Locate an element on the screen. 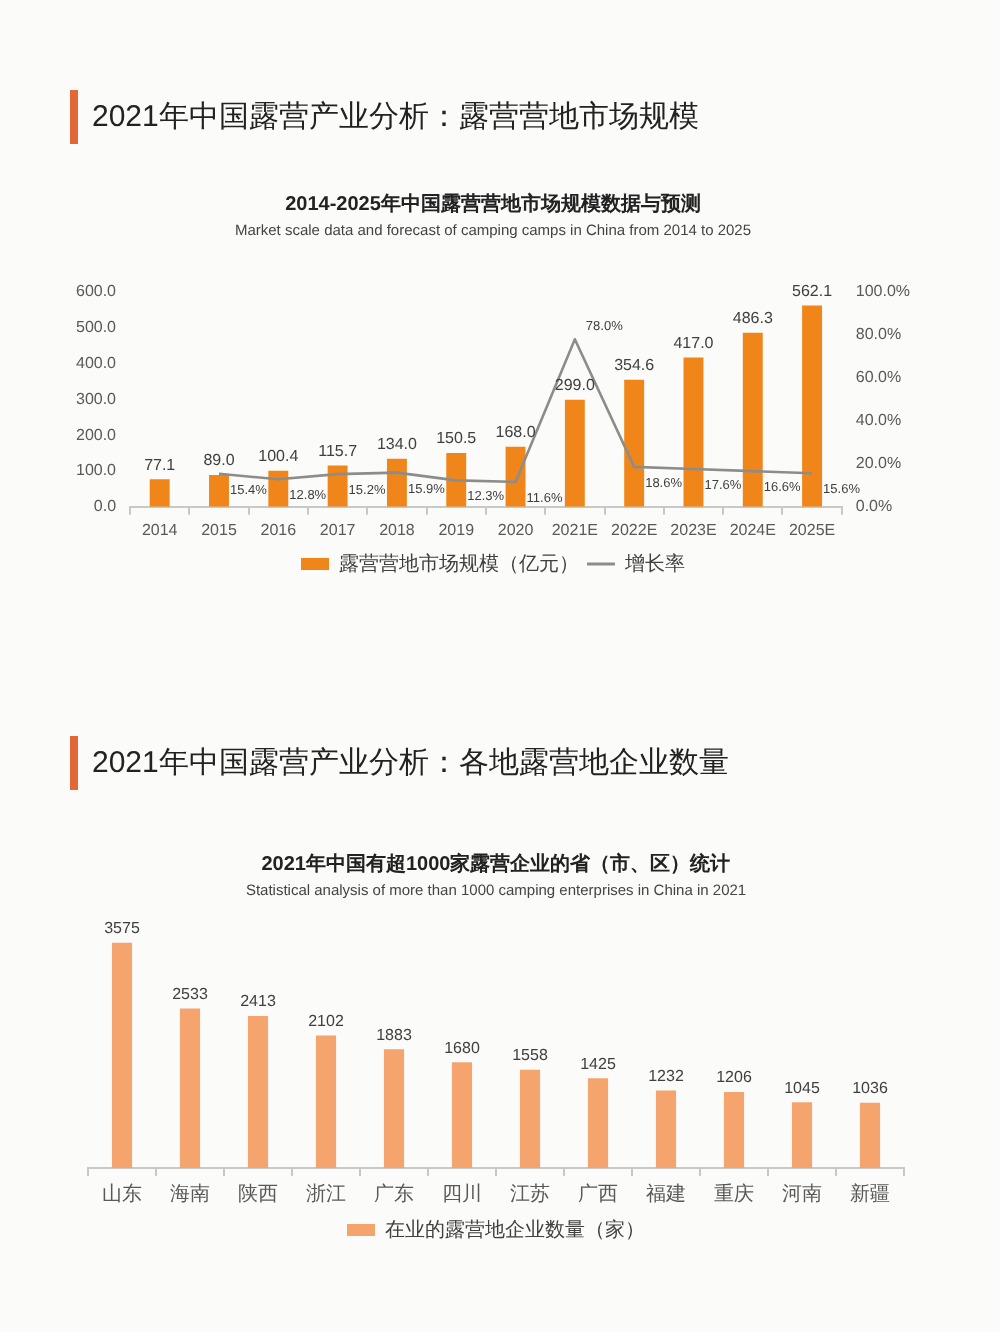  data-label: 2102 is located at coordinates (326, 1020).